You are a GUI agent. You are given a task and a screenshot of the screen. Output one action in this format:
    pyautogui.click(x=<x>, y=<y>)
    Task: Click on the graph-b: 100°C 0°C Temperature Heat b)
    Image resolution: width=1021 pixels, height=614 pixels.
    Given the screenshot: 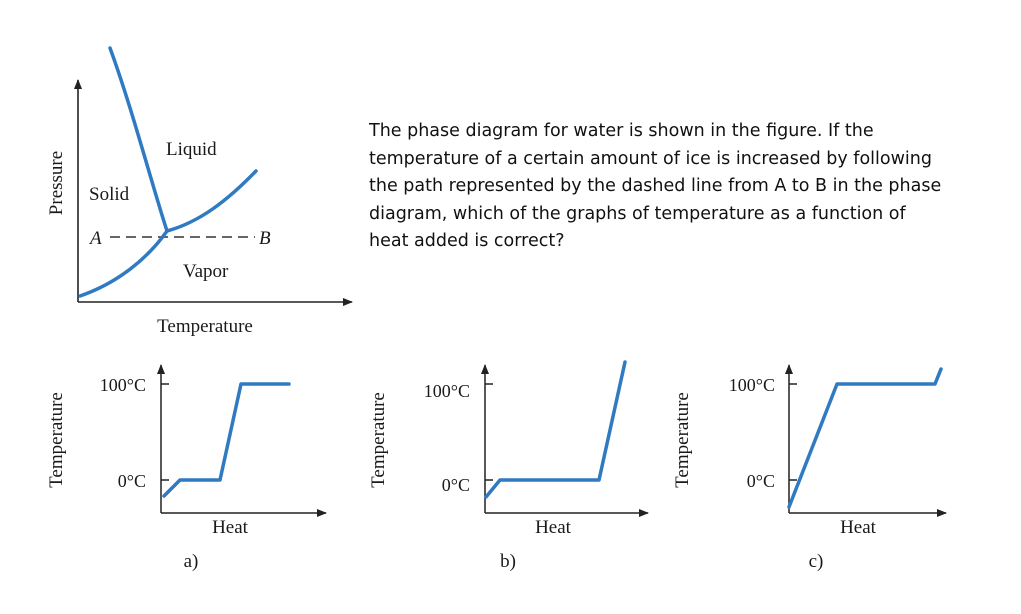 What is the action you would take?
    pyautogui.click(x=508, y=466)
    